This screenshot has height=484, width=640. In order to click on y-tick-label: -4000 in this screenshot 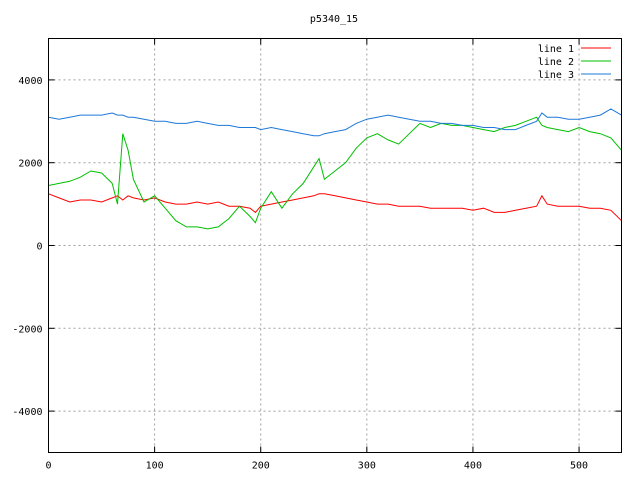, I will do `click(27, 412)`.